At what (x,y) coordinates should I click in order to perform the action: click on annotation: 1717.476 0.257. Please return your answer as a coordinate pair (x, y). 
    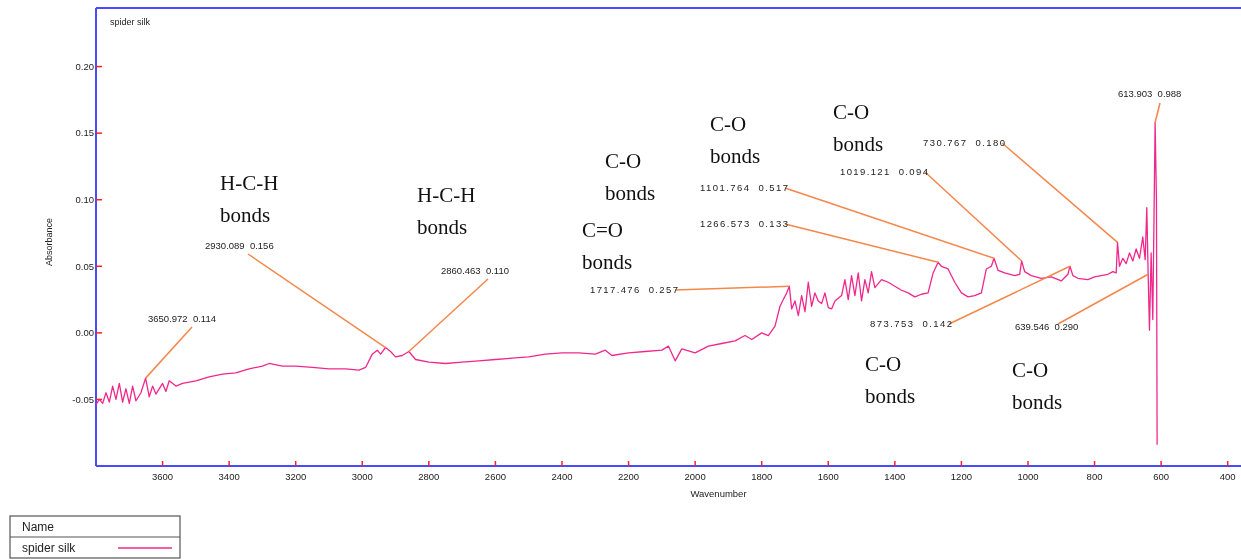
    Looking at the image, I should click on (634, 289).